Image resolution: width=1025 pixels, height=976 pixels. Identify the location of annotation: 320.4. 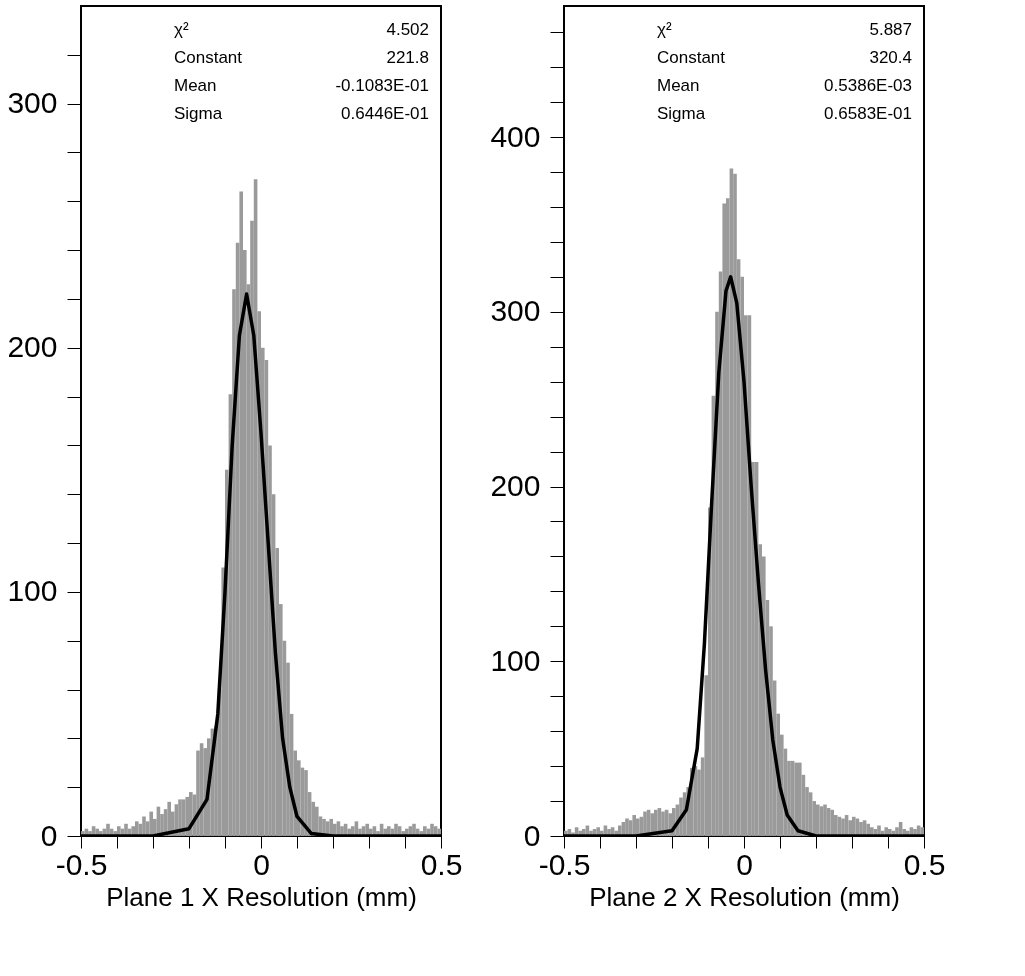
(890, 57).